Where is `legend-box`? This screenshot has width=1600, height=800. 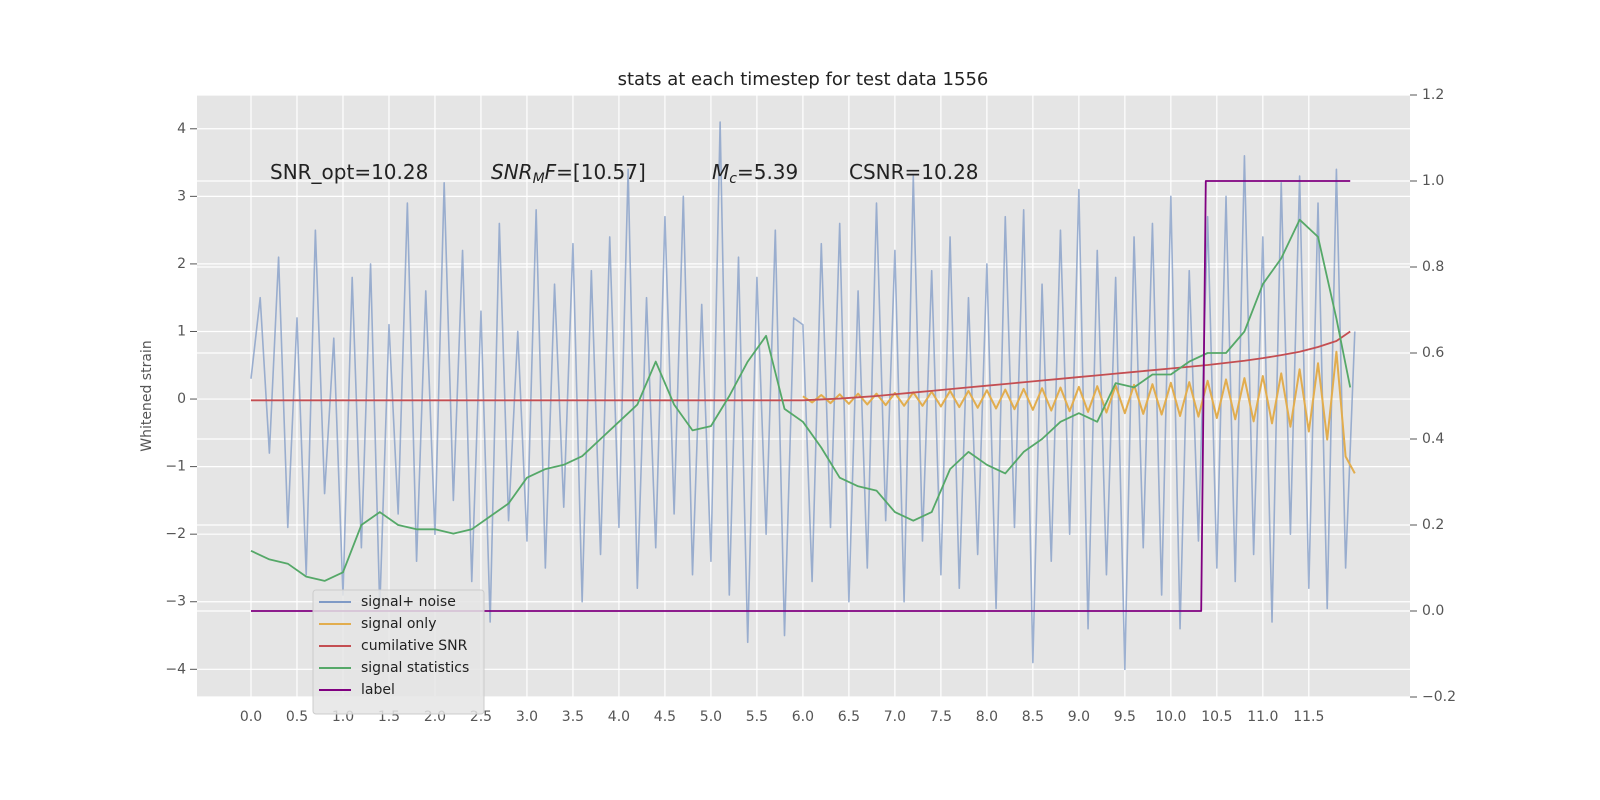 legend-box is located at coordinates (398, 652).